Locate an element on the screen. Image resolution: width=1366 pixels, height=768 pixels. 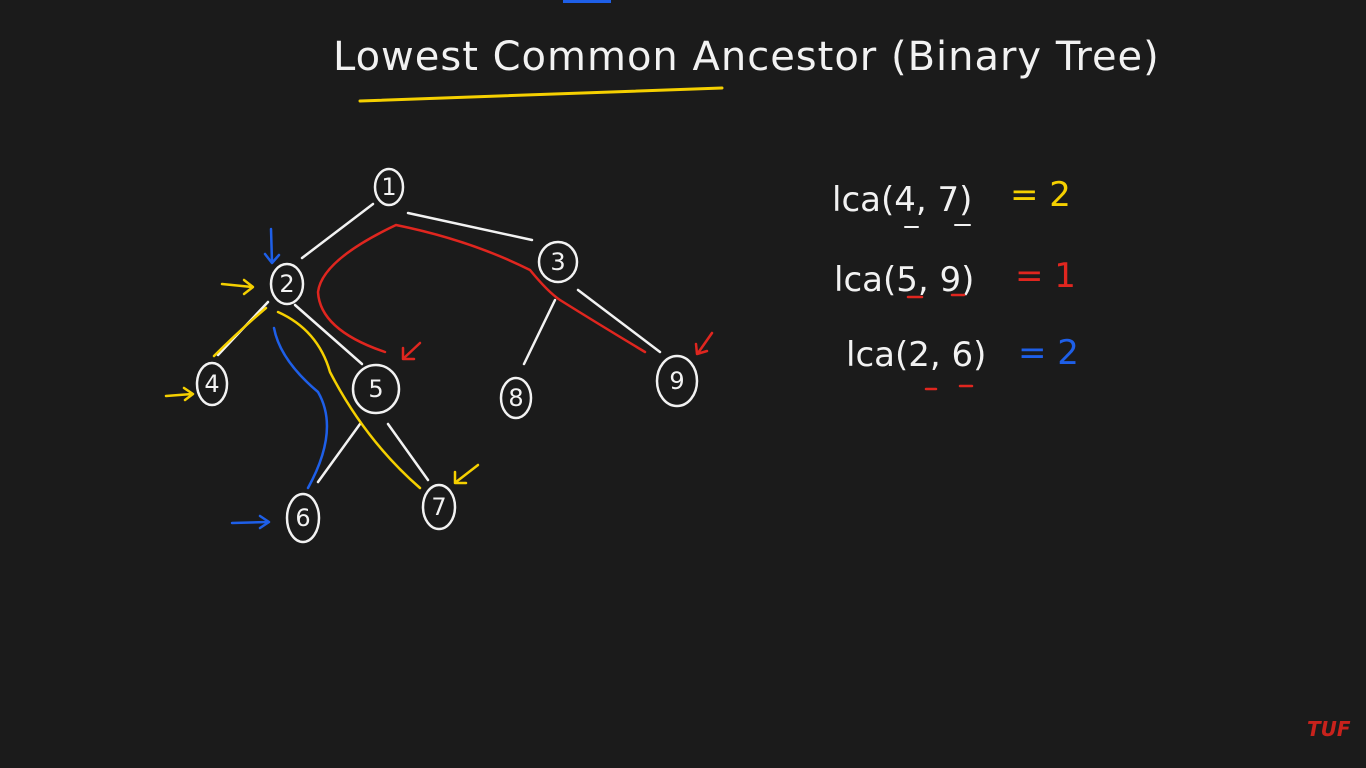
tree-node: 6 is located at coordinates (303, 518).